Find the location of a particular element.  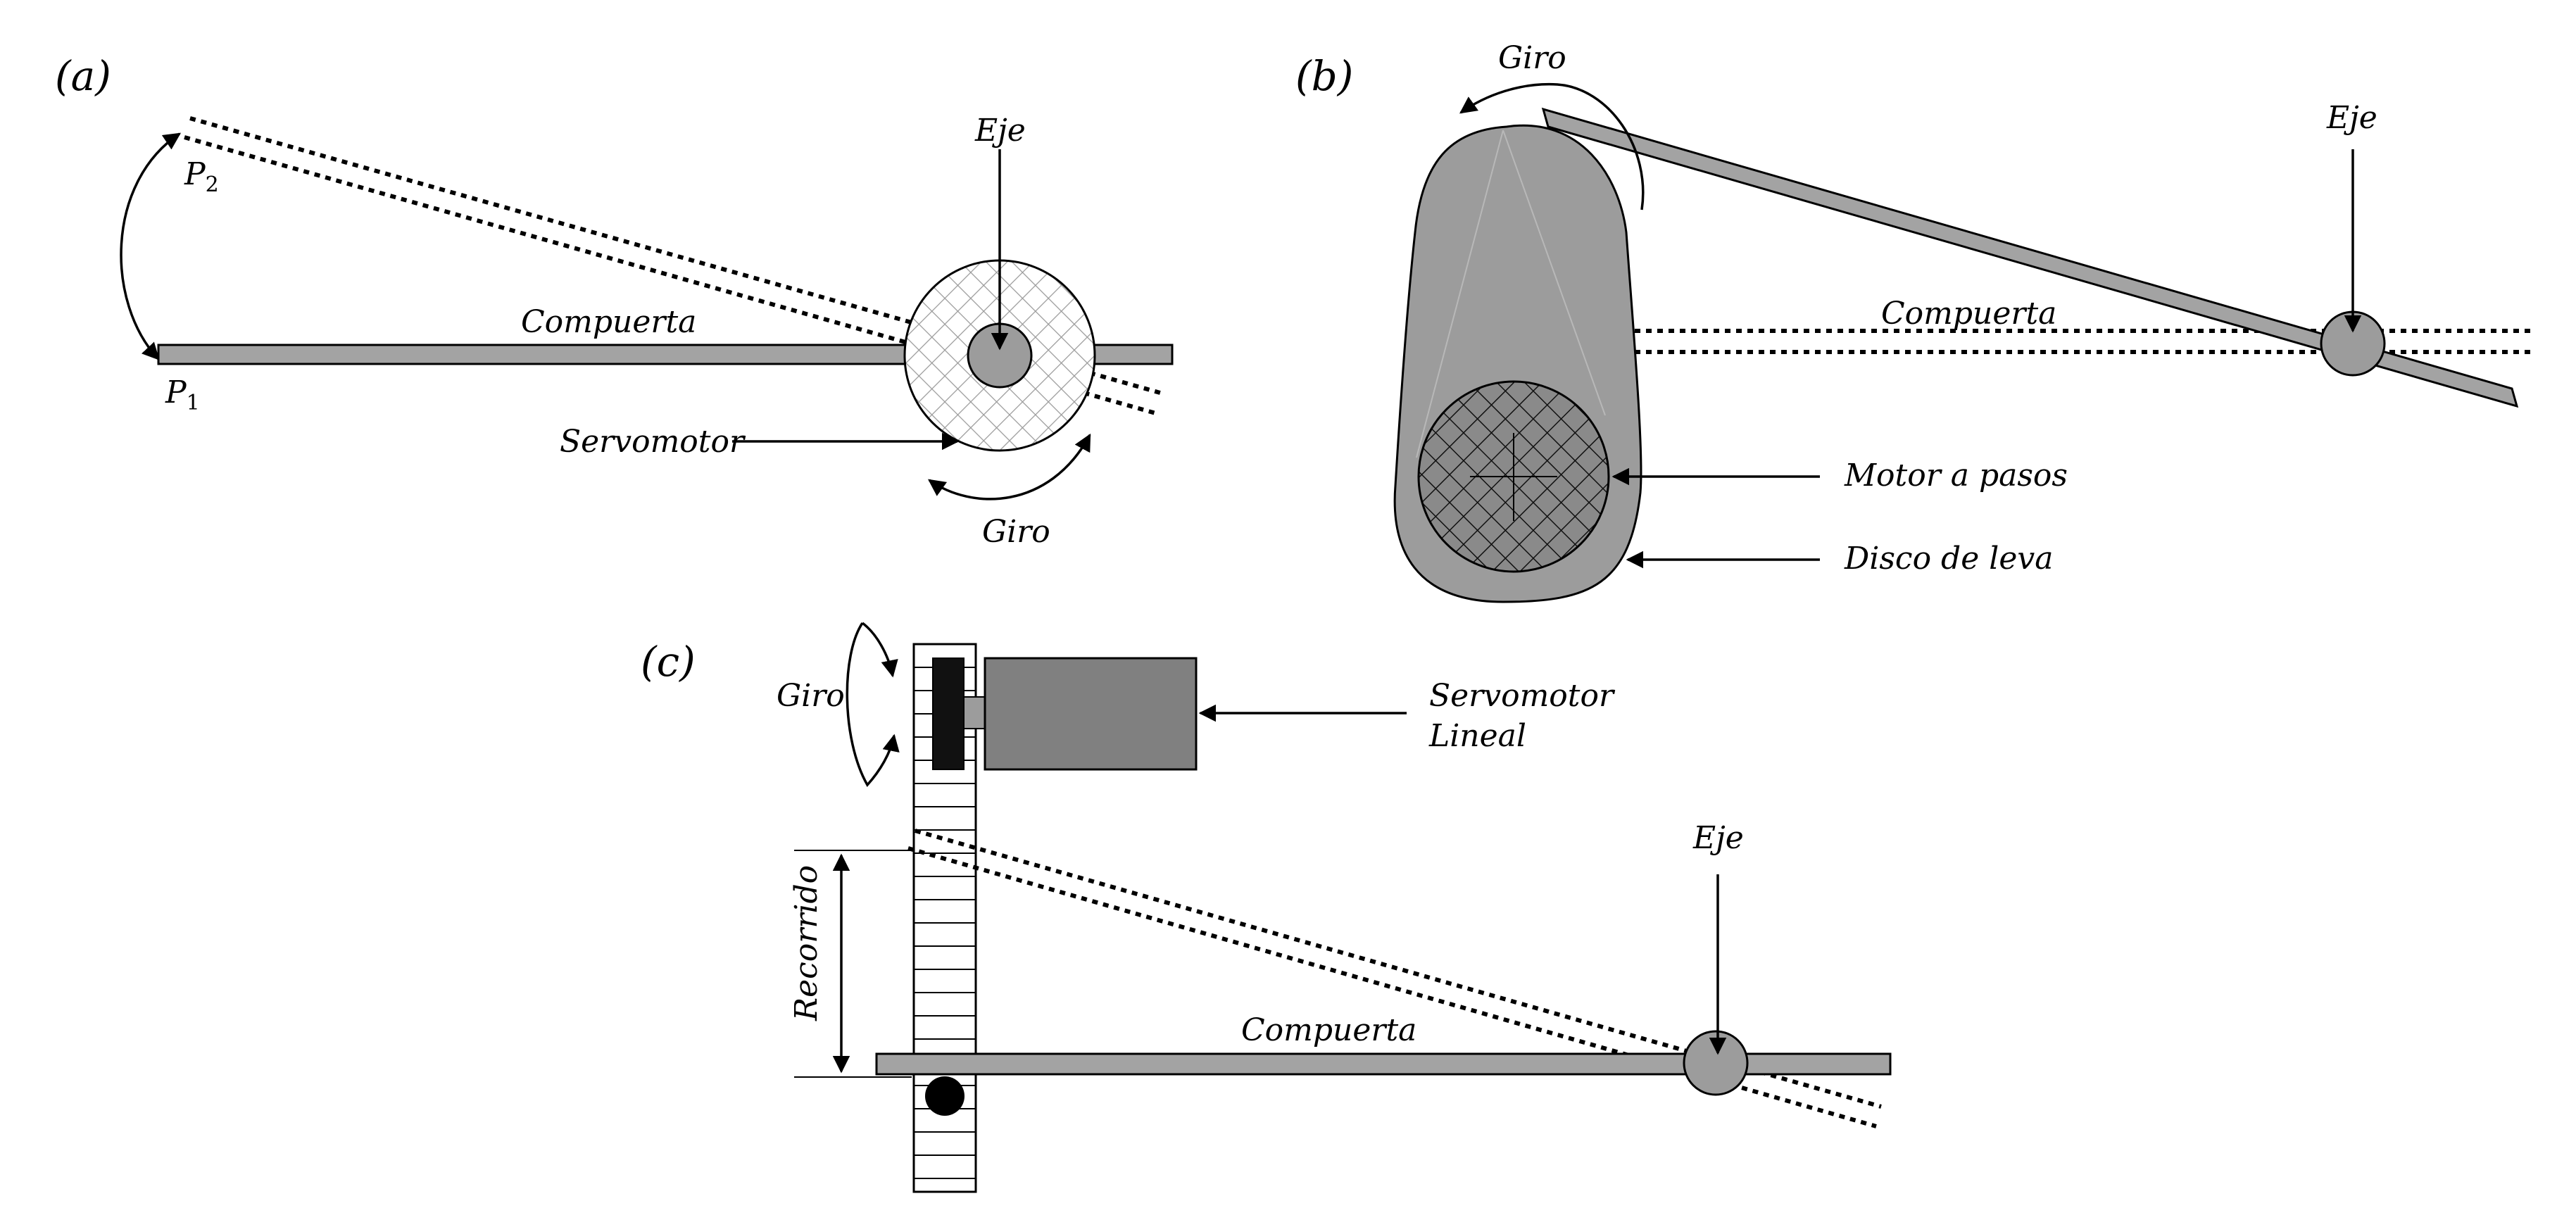

p1-label: P1 is located at coordinates (182, 395).